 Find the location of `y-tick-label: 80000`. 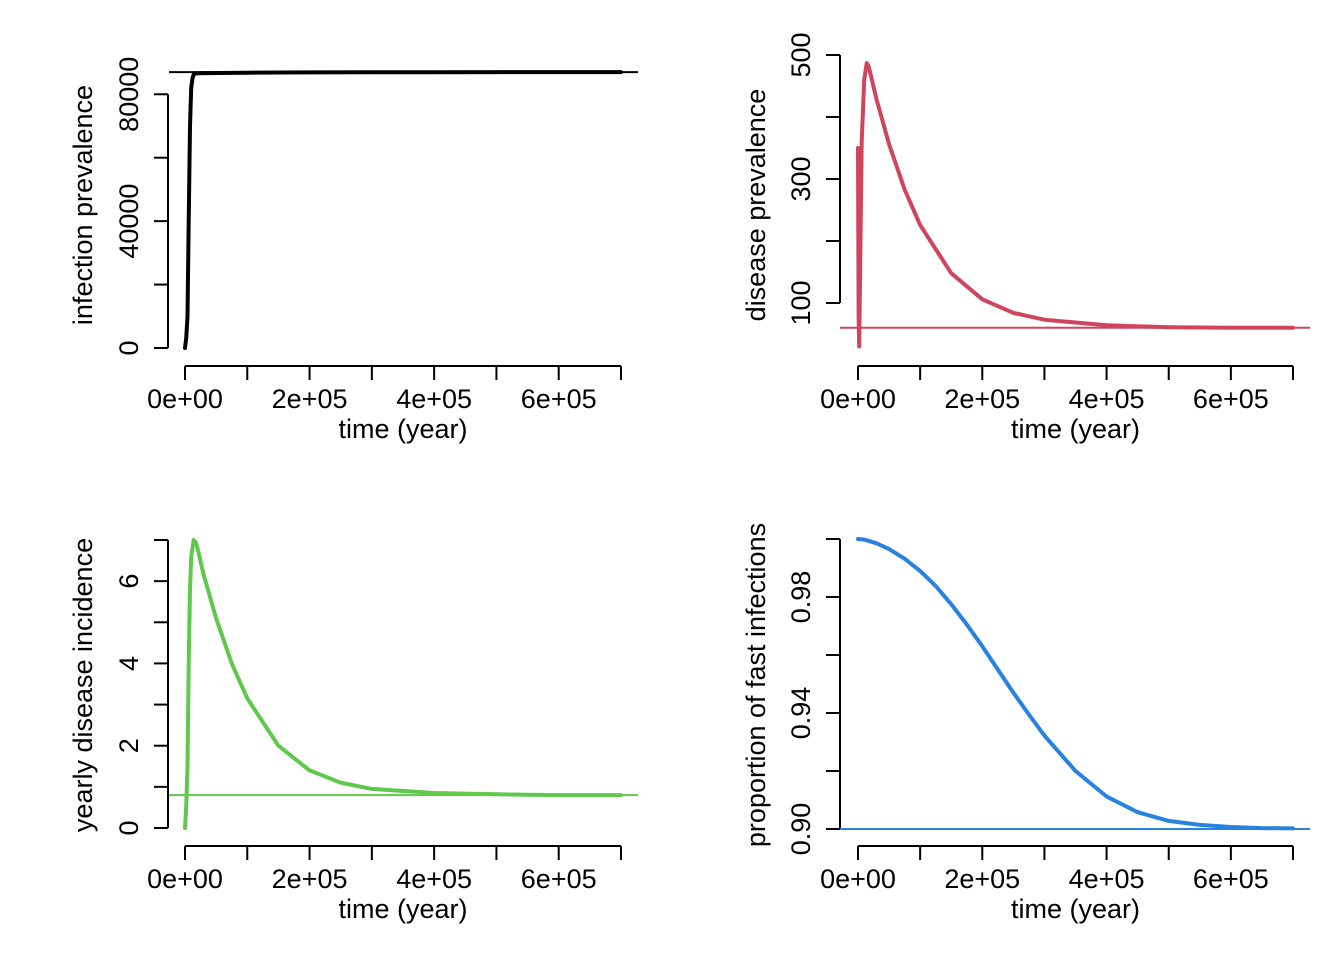

y-tick-label: 80000 is located at coordinates (129, 94).